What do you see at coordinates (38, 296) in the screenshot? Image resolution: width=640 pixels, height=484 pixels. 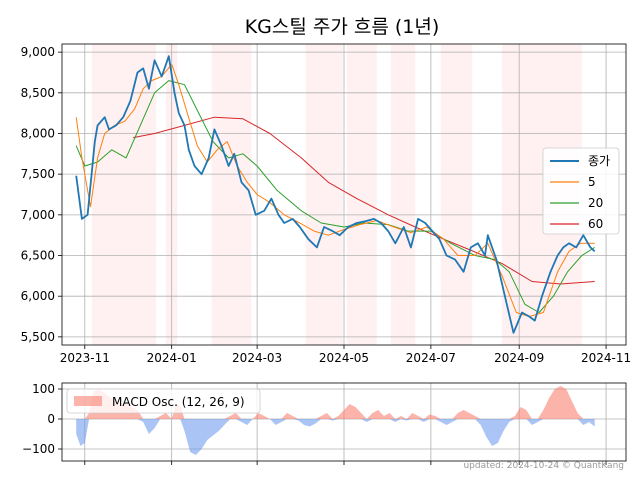 I see `y-tick-label: 6,000` at bounding box center [38, 296].